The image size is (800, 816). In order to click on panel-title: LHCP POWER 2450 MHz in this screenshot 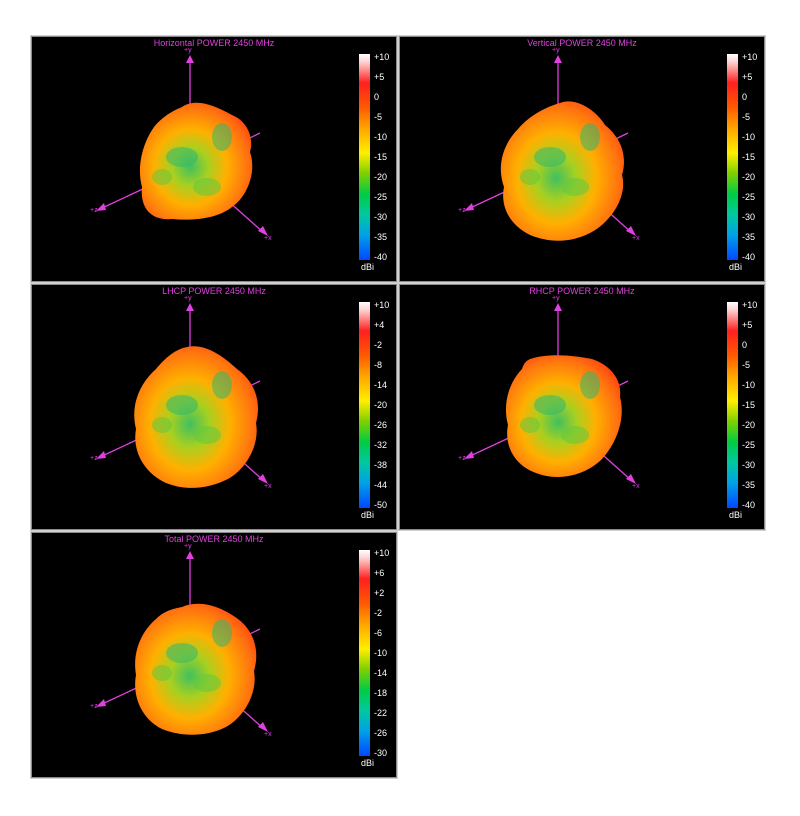, I will do `click(214, 291)`.